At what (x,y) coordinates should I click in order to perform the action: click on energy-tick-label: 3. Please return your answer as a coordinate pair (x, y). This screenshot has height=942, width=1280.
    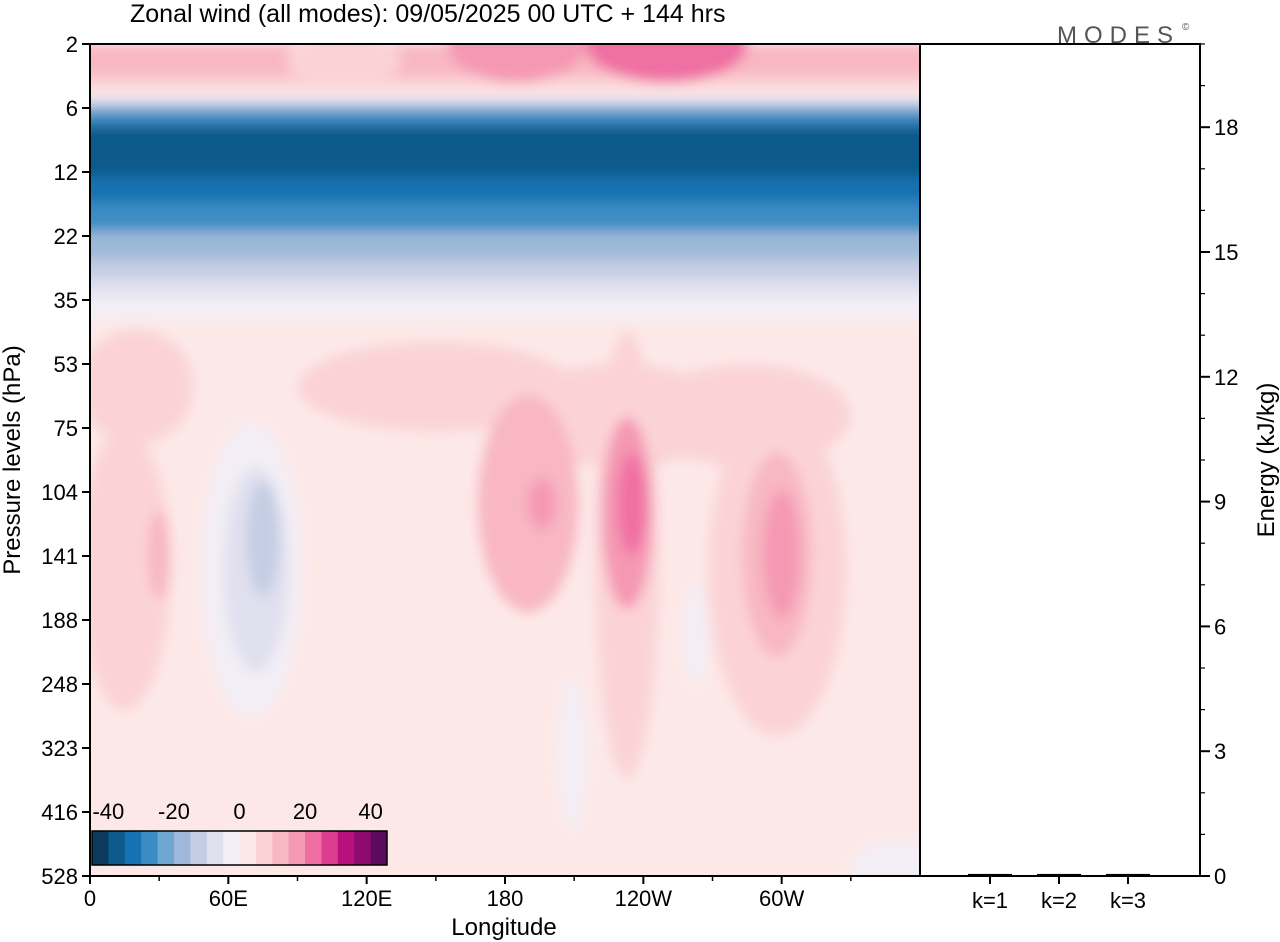
    Looking at the image, I should click on (1220, 751).